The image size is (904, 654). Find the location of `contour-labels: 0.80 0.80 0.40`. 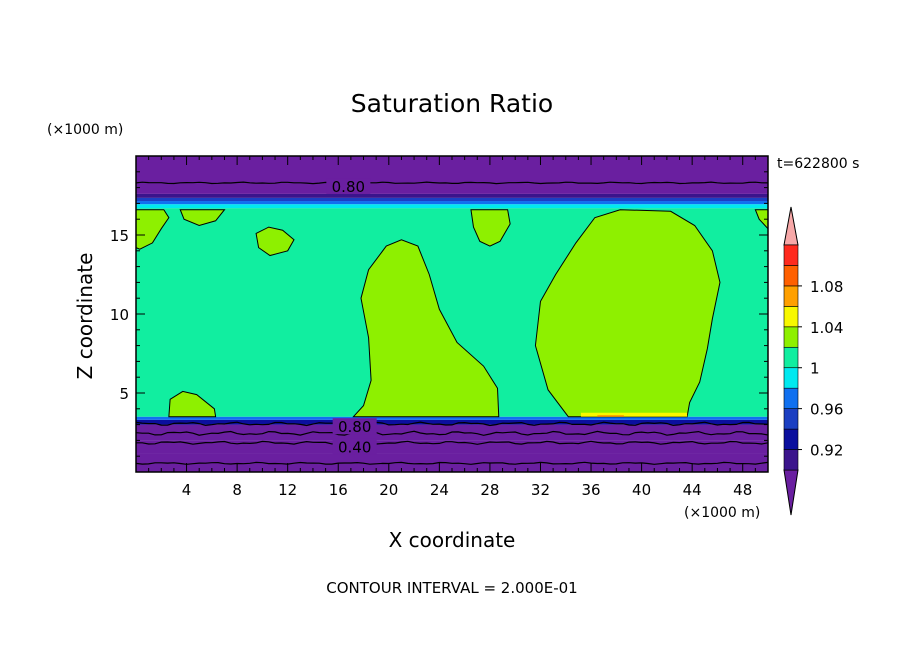

contour-labels: 0.80 0.80 0.40 is located at coordinates (351, 317).